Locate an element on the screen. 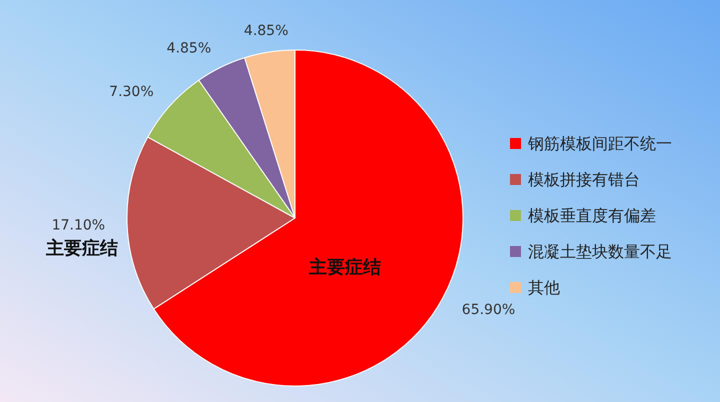 The width and height of the screenshot is (720, 402). data-label: 17.10% is located at coordinates (79, 226).